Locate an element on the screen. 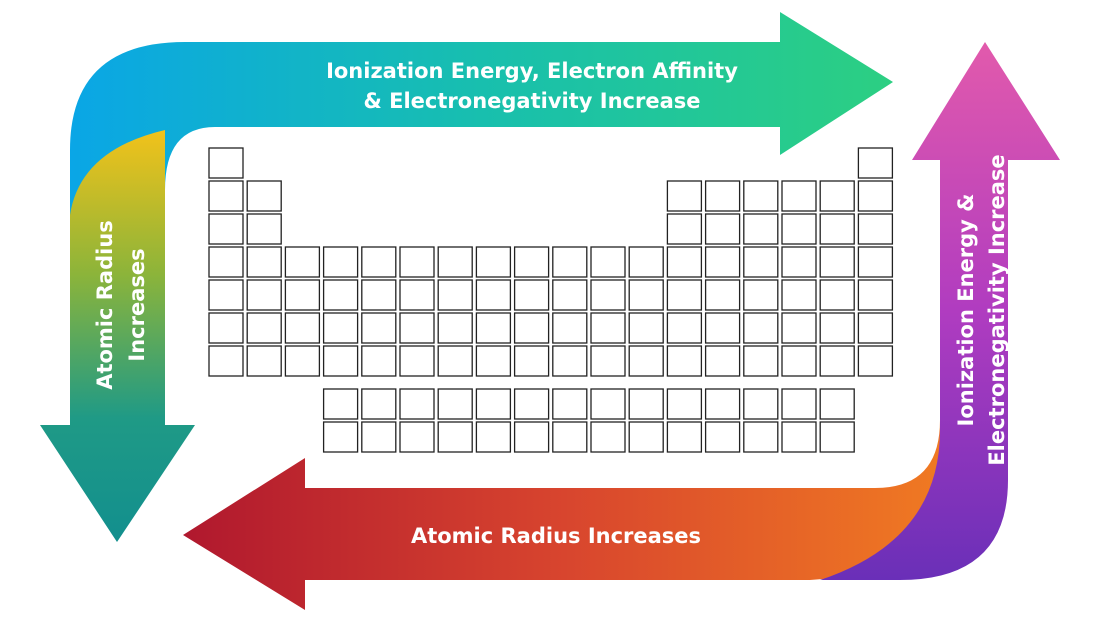  left-label: Increases is located at coordinates (137, 304).